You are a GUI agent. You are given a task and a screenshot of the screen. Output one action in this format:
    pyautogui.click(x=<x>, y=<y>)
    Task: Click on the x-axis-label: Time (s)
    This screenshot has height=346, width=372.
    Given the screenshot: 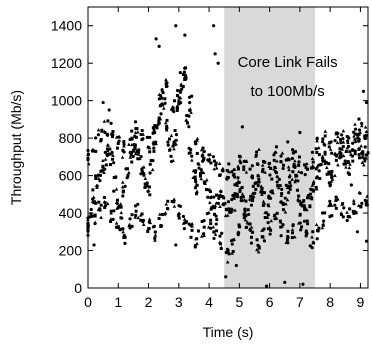 What is the action you would take?
    pyautogui.click(x=228, y=332)
    